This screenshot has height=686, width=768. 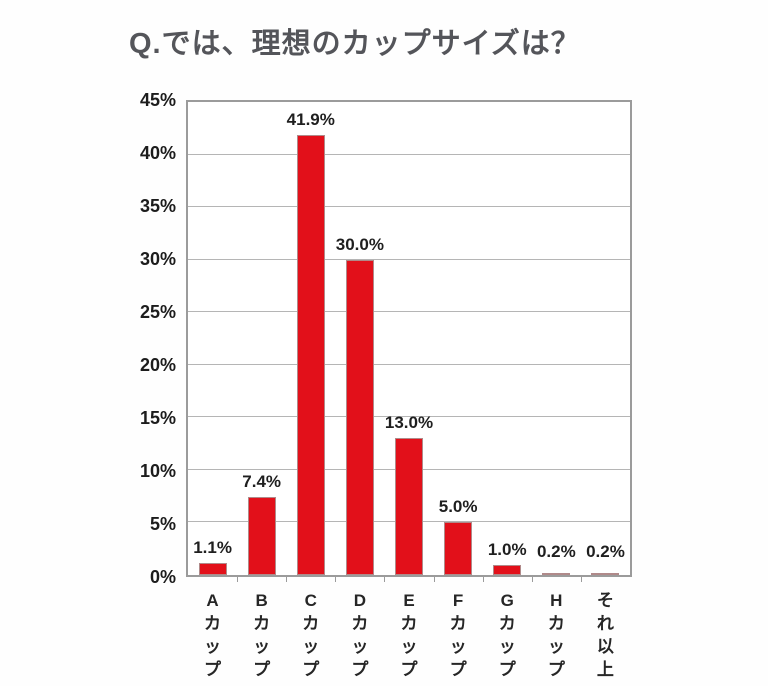 I want to click on category-label-char: れ, so click(x=605, y=623).